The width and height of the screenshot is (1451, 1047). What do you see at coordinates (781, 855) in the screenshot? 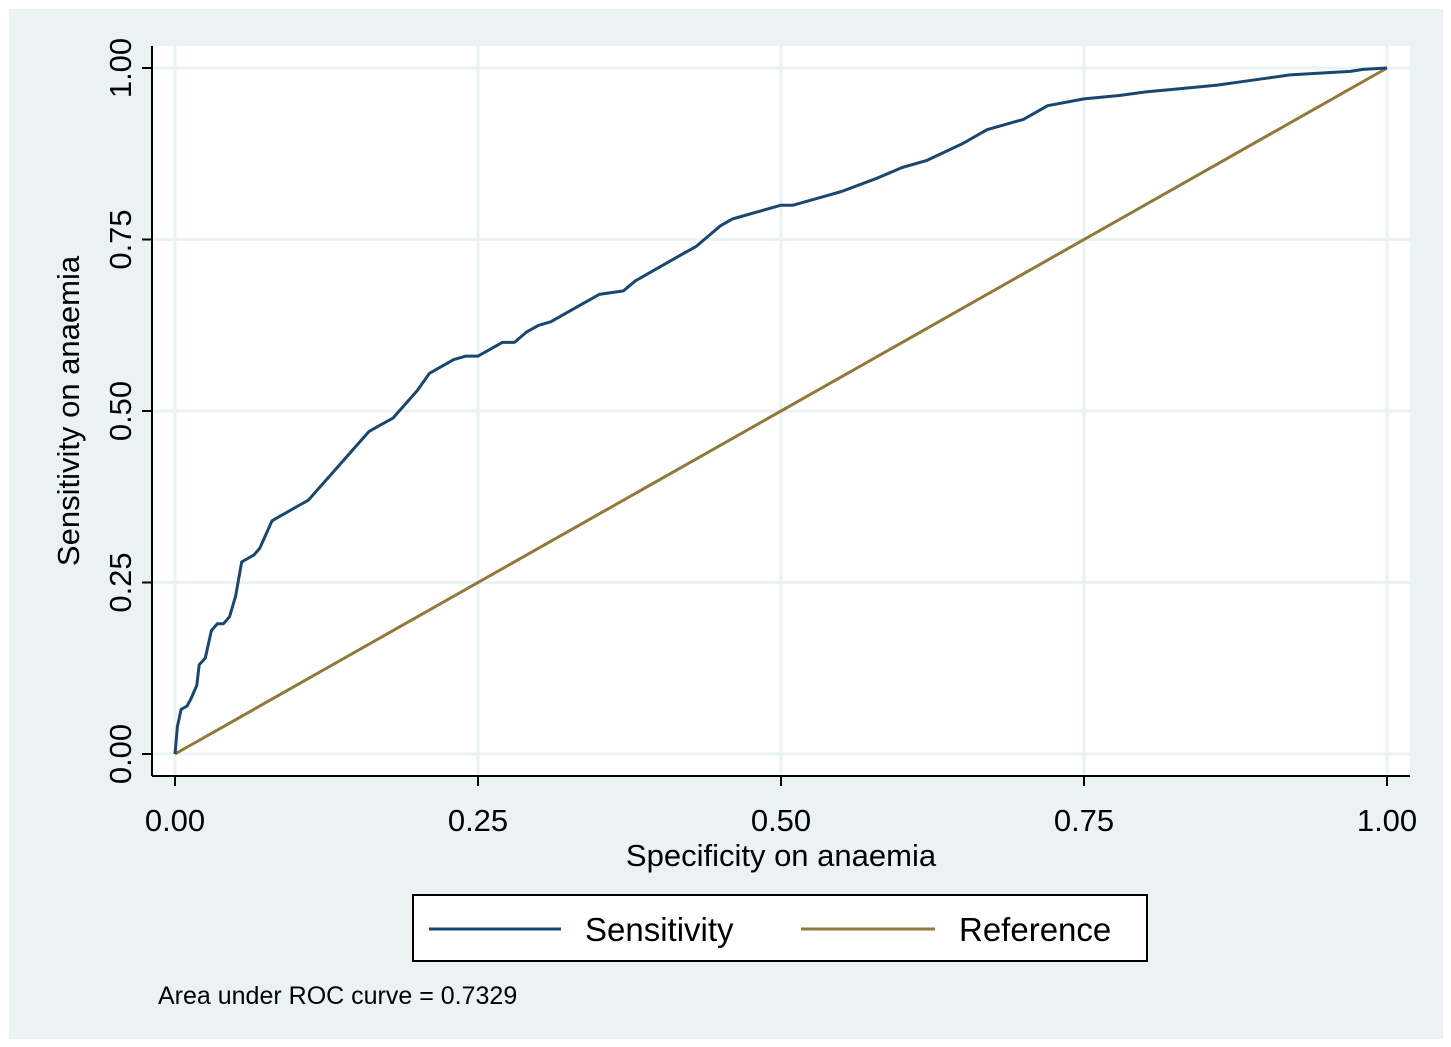
I see `x-axis-title: Specificity on anaemia` at bounding box center [781, 855].